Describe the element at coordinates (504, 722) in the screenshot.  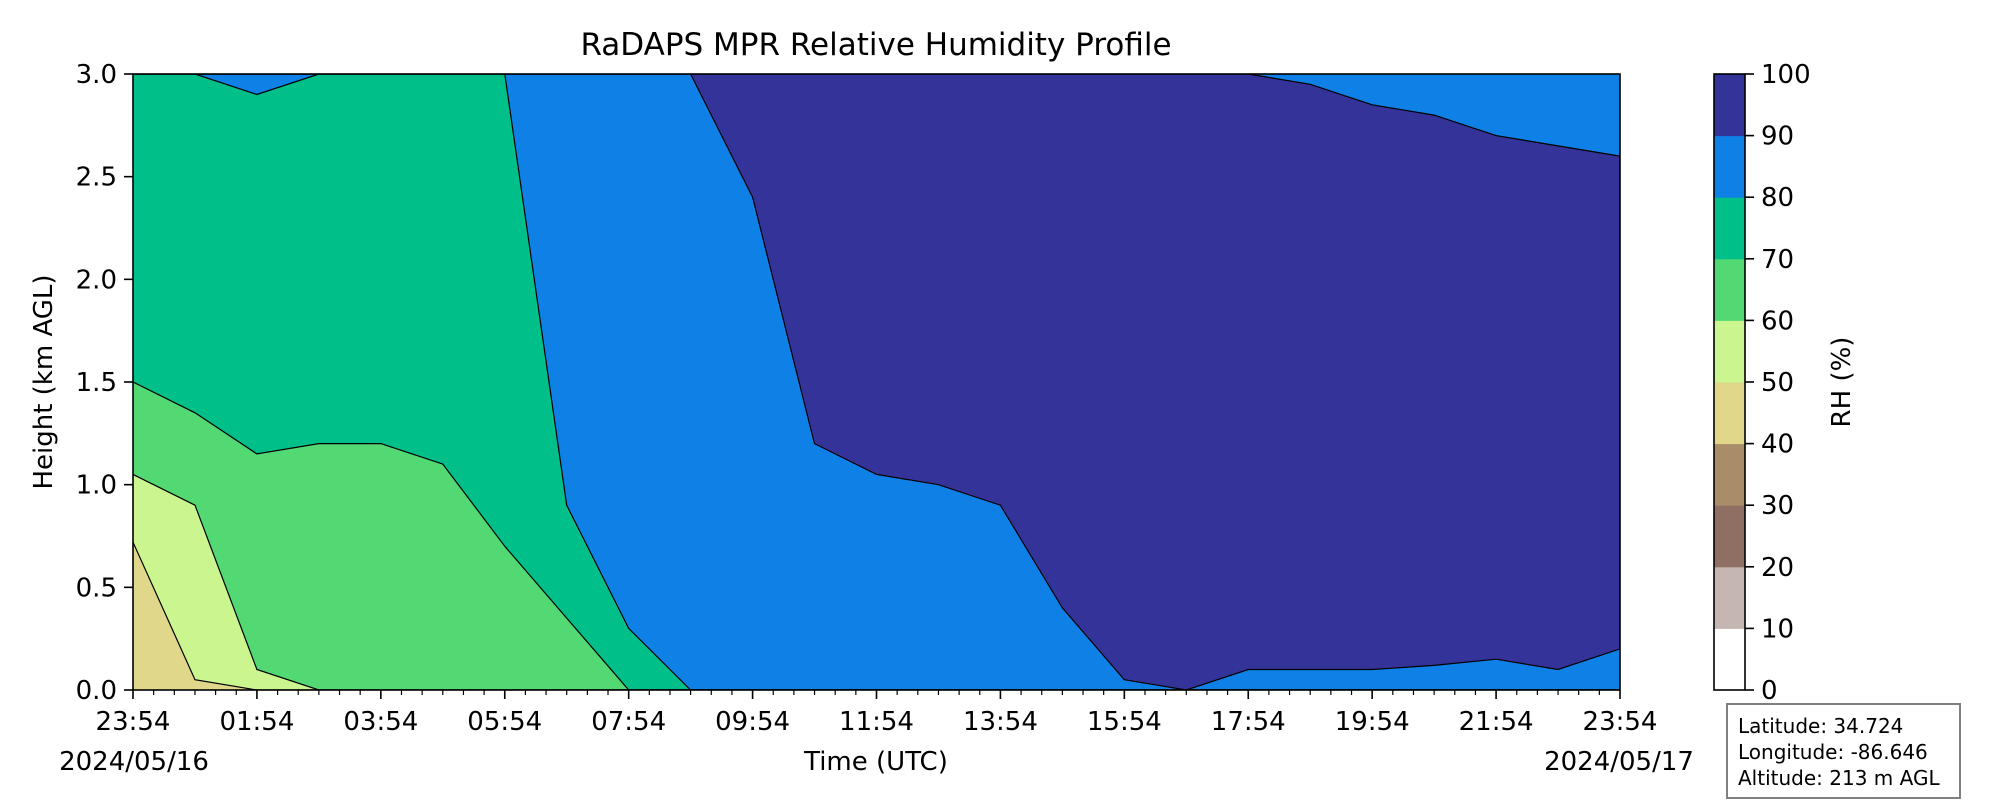
I see `x-tick-label: 05:54` at that location.